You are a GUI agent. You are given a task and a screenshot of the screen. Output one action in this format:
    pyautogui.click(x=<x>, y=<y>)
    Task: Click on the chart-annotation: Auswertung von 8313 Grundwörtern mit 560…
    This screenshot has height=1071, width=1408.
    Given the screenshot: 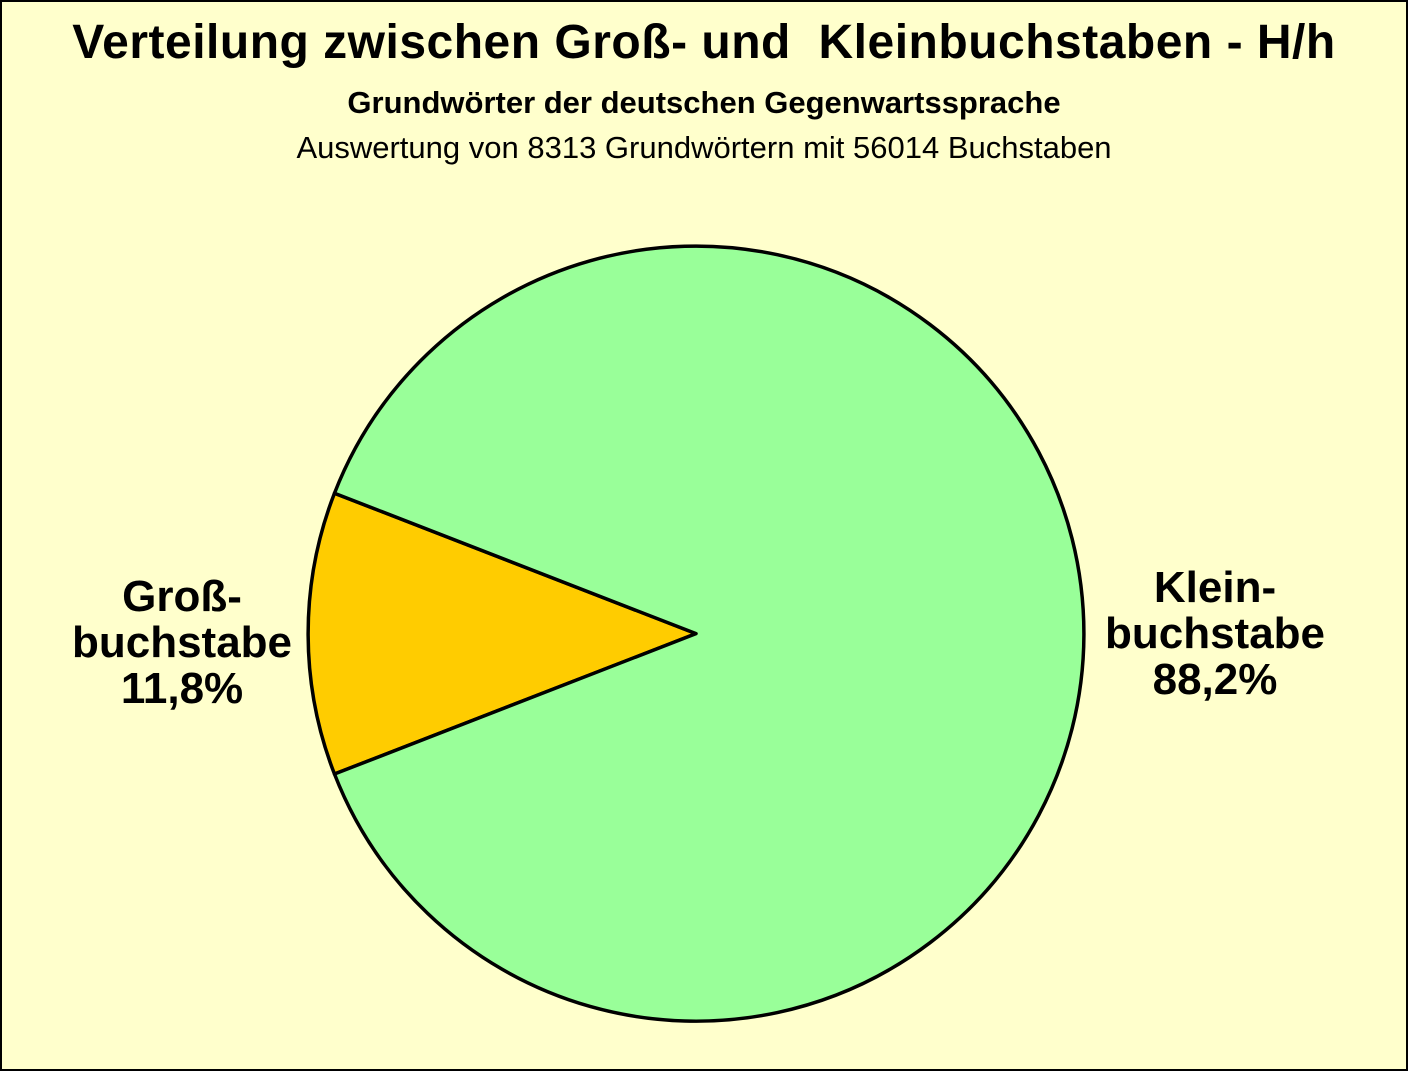 What is the action you would take?
    pyautogui.click(x=704, y=147)
    